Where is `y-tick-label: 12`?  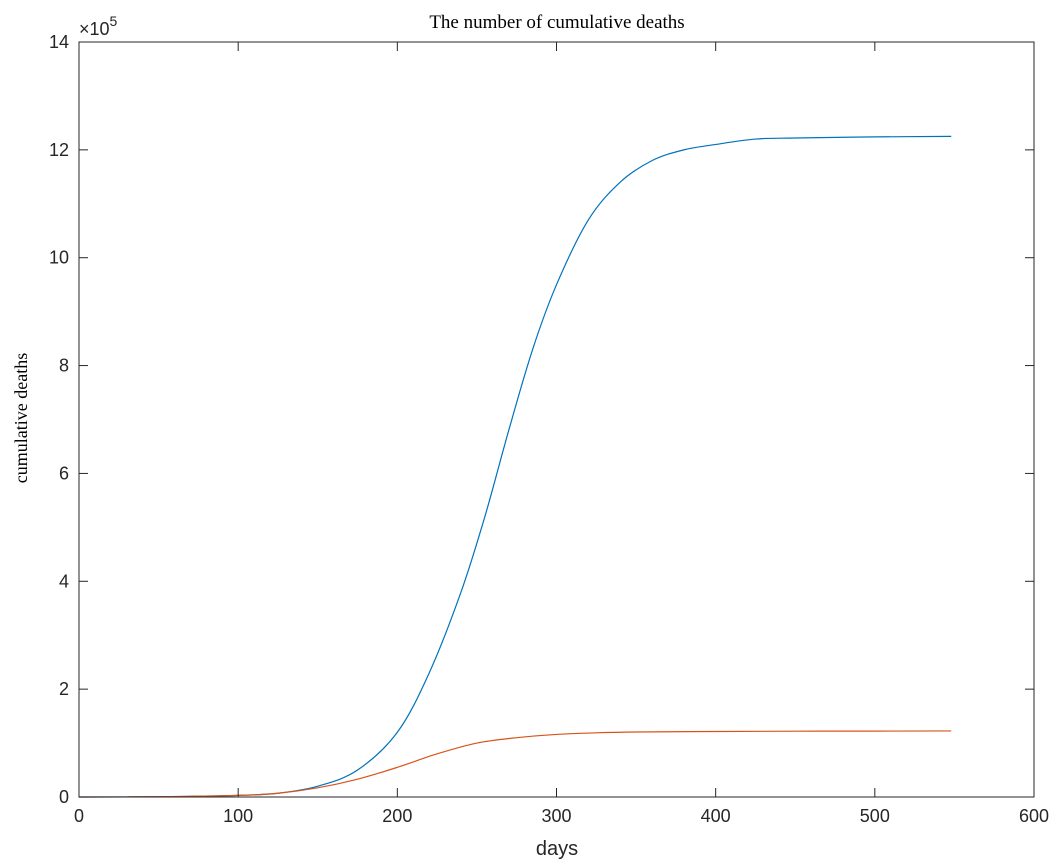 y-tick-label: 12 is located at coordinates (59, 150).